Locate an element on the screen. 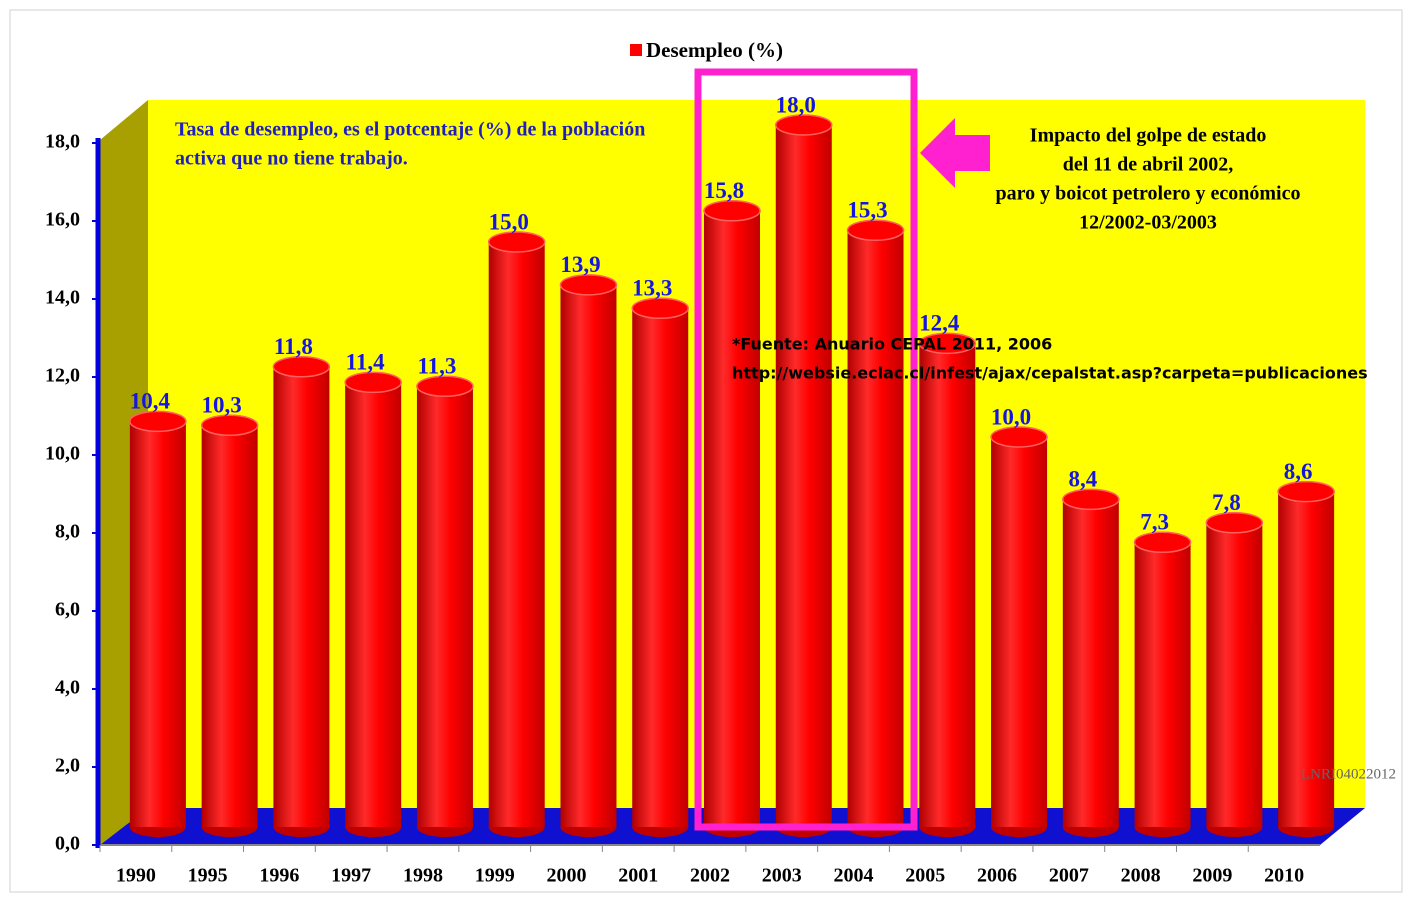  x-tick-label: 2007 is located at coordinates (1069, 876).